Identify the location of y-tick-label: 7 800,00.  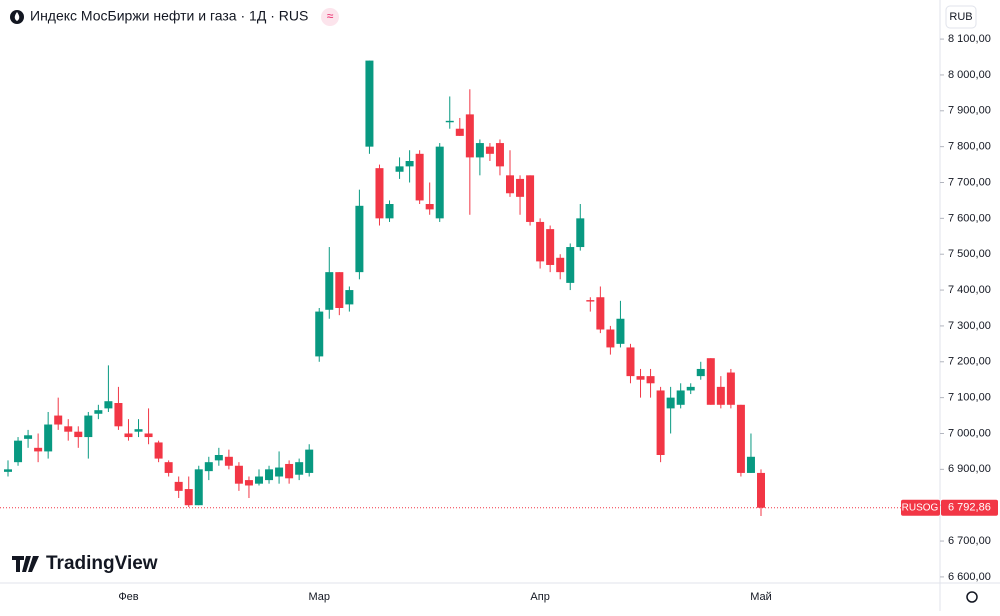
(969, 147).